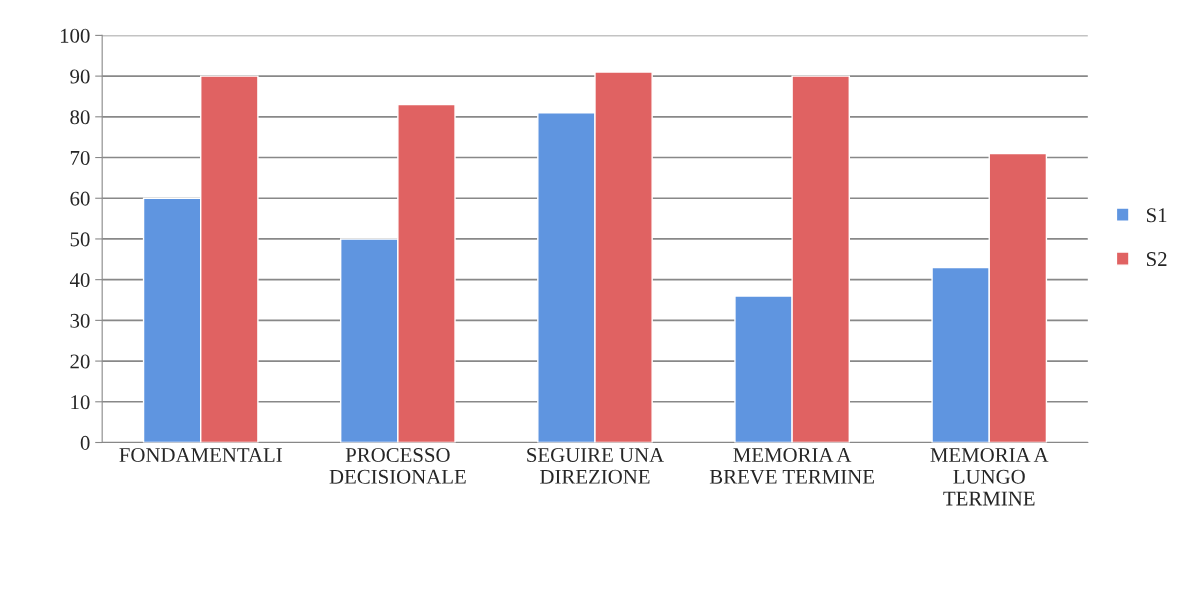  What do you see at coordinates (595, 466) in the screenshot?
I see `x-tick-label: SEGUIRE UNA DIREZIONE` at bounding box center [595, 466].